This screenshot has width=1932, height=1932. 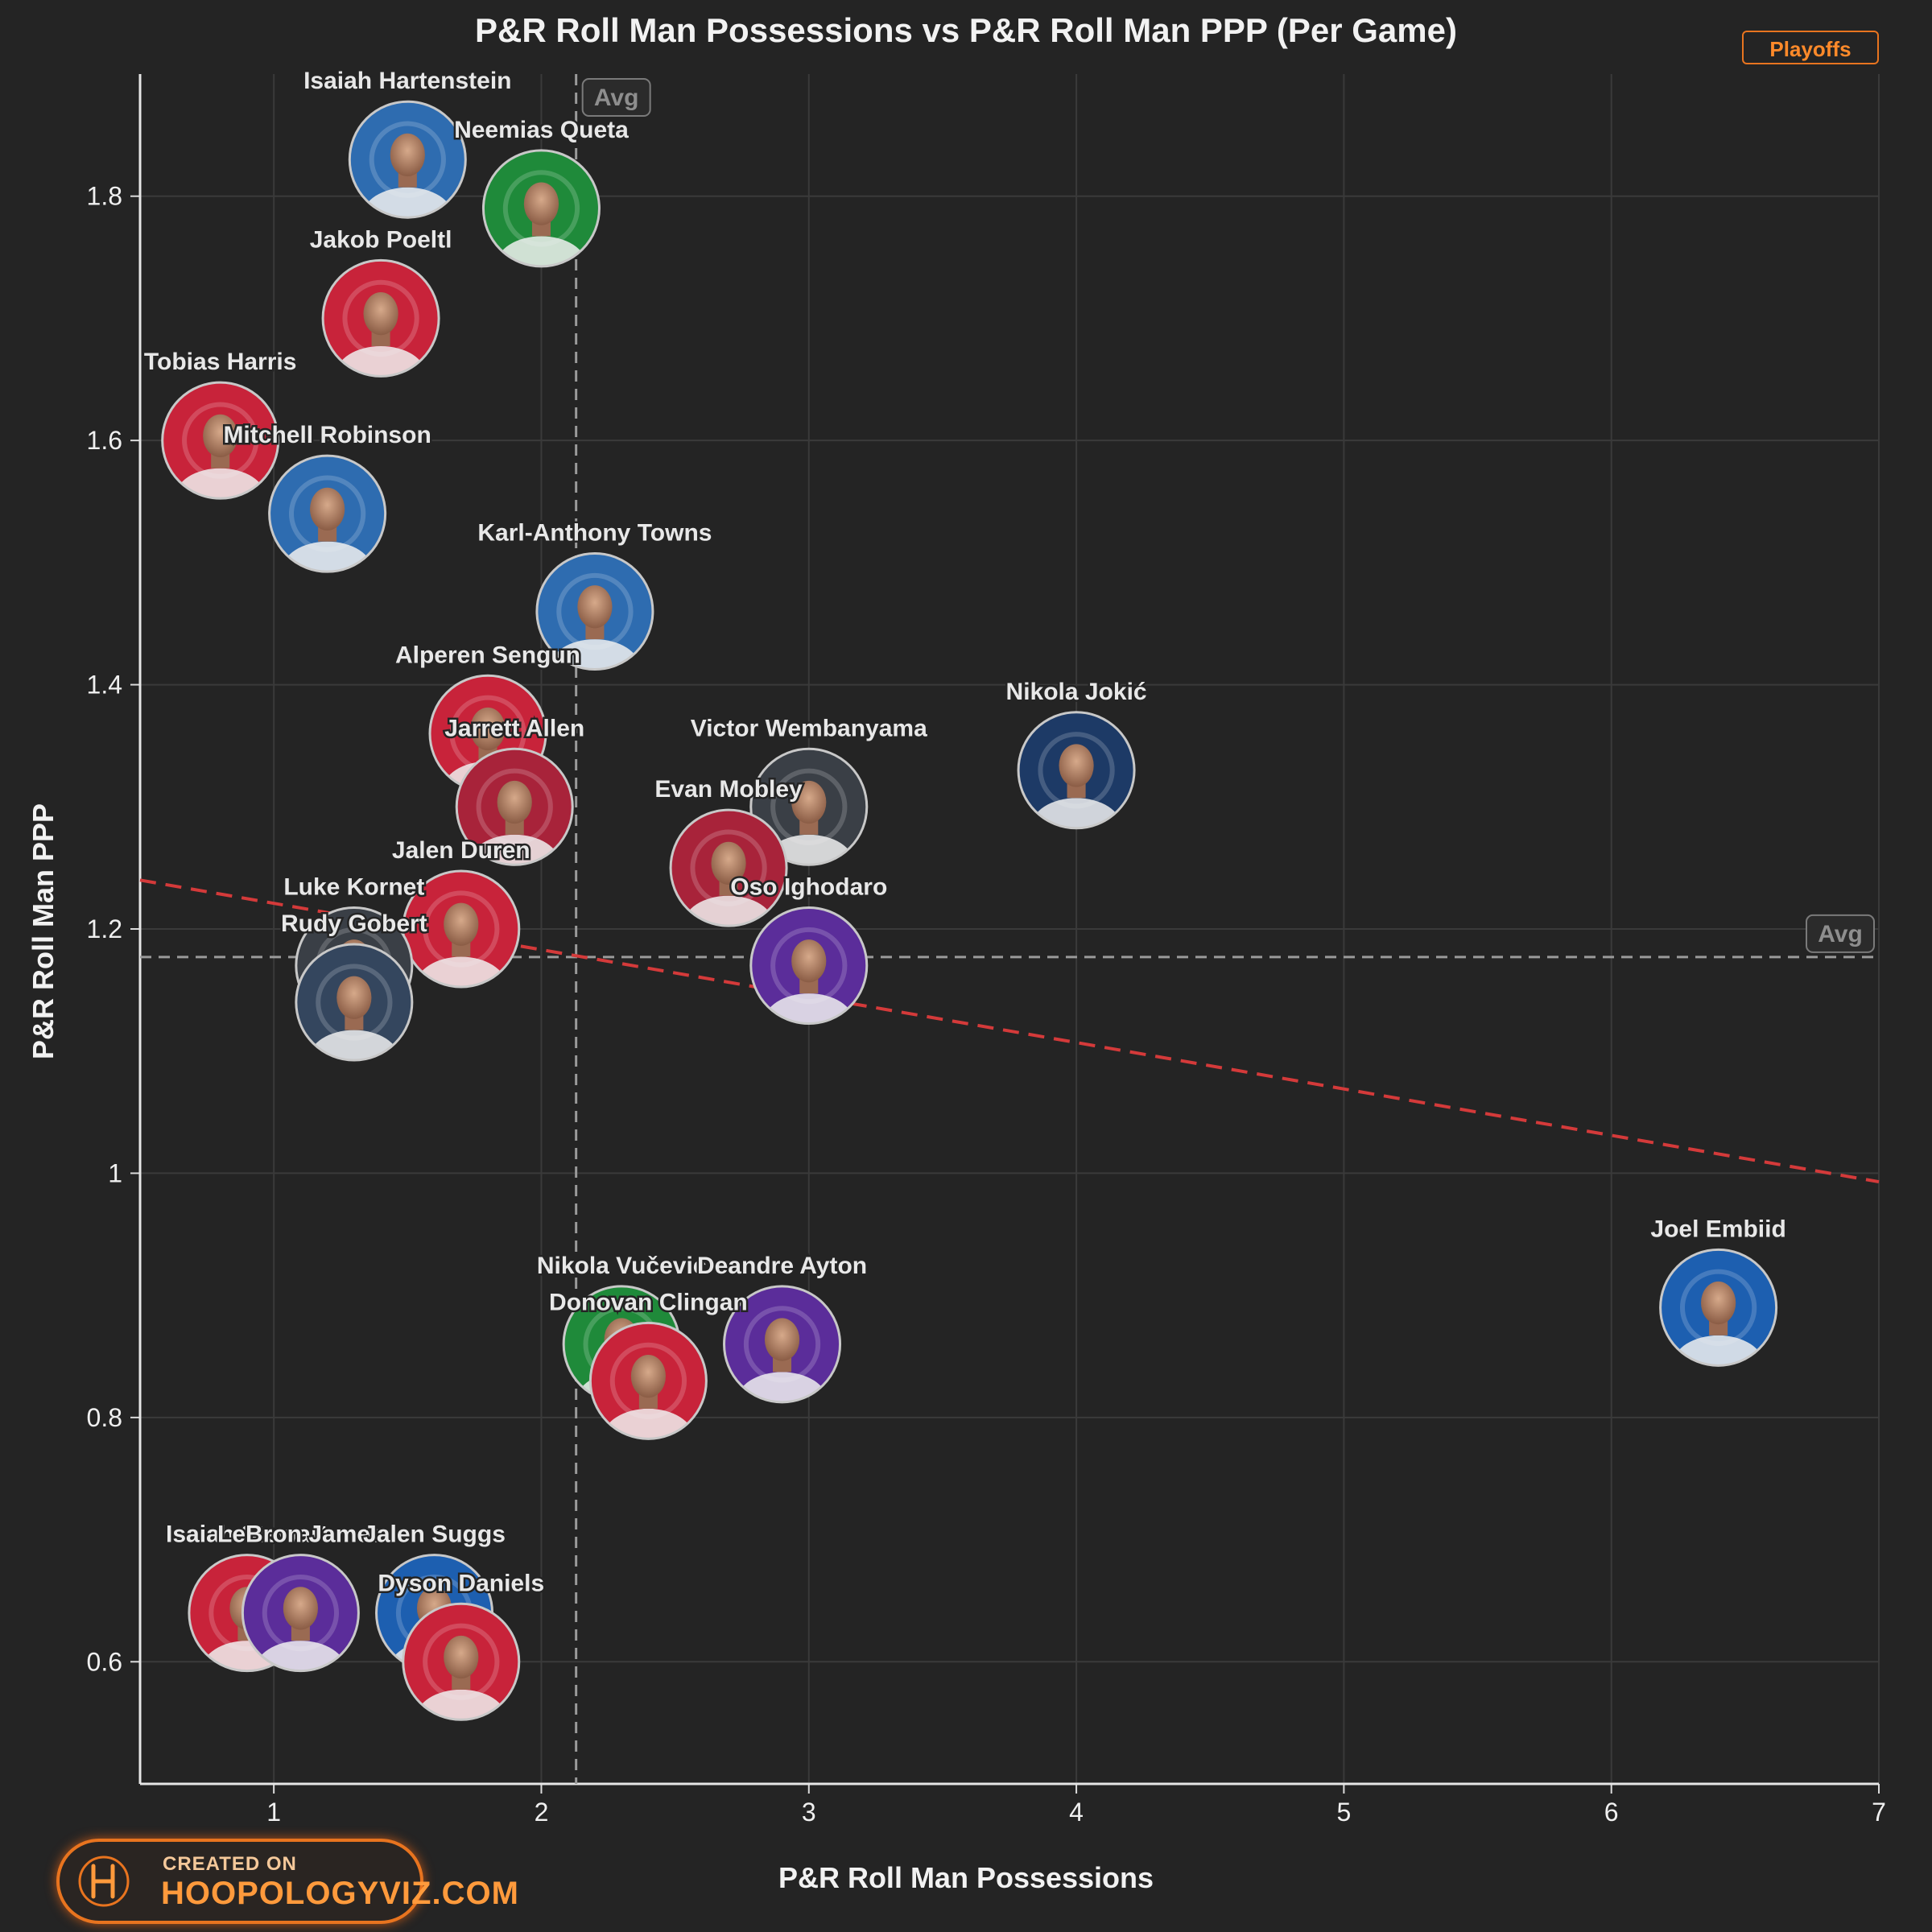 What do you see at coordinates (594, 533) in the screenshot?
I see `player-name-label: Karl-Anthony Towns` at bounding box center [594, 533].